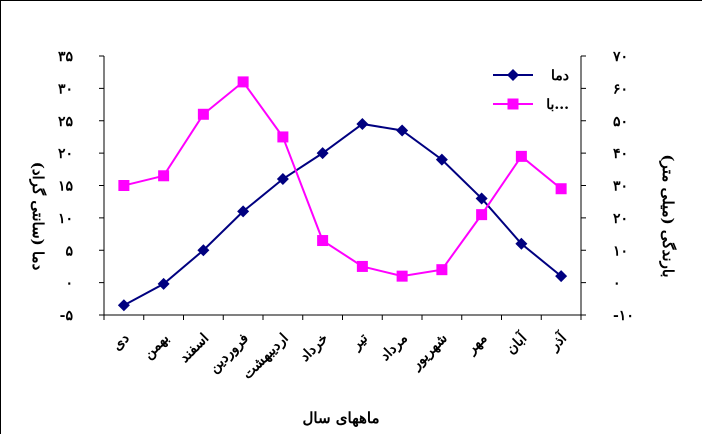 This screenshot has width=702, height=435. What do you see at coordinates (65, 219) in the screenshot?
I see `y-left-tick-label: ۱۰` at bounding box center [65, 219].